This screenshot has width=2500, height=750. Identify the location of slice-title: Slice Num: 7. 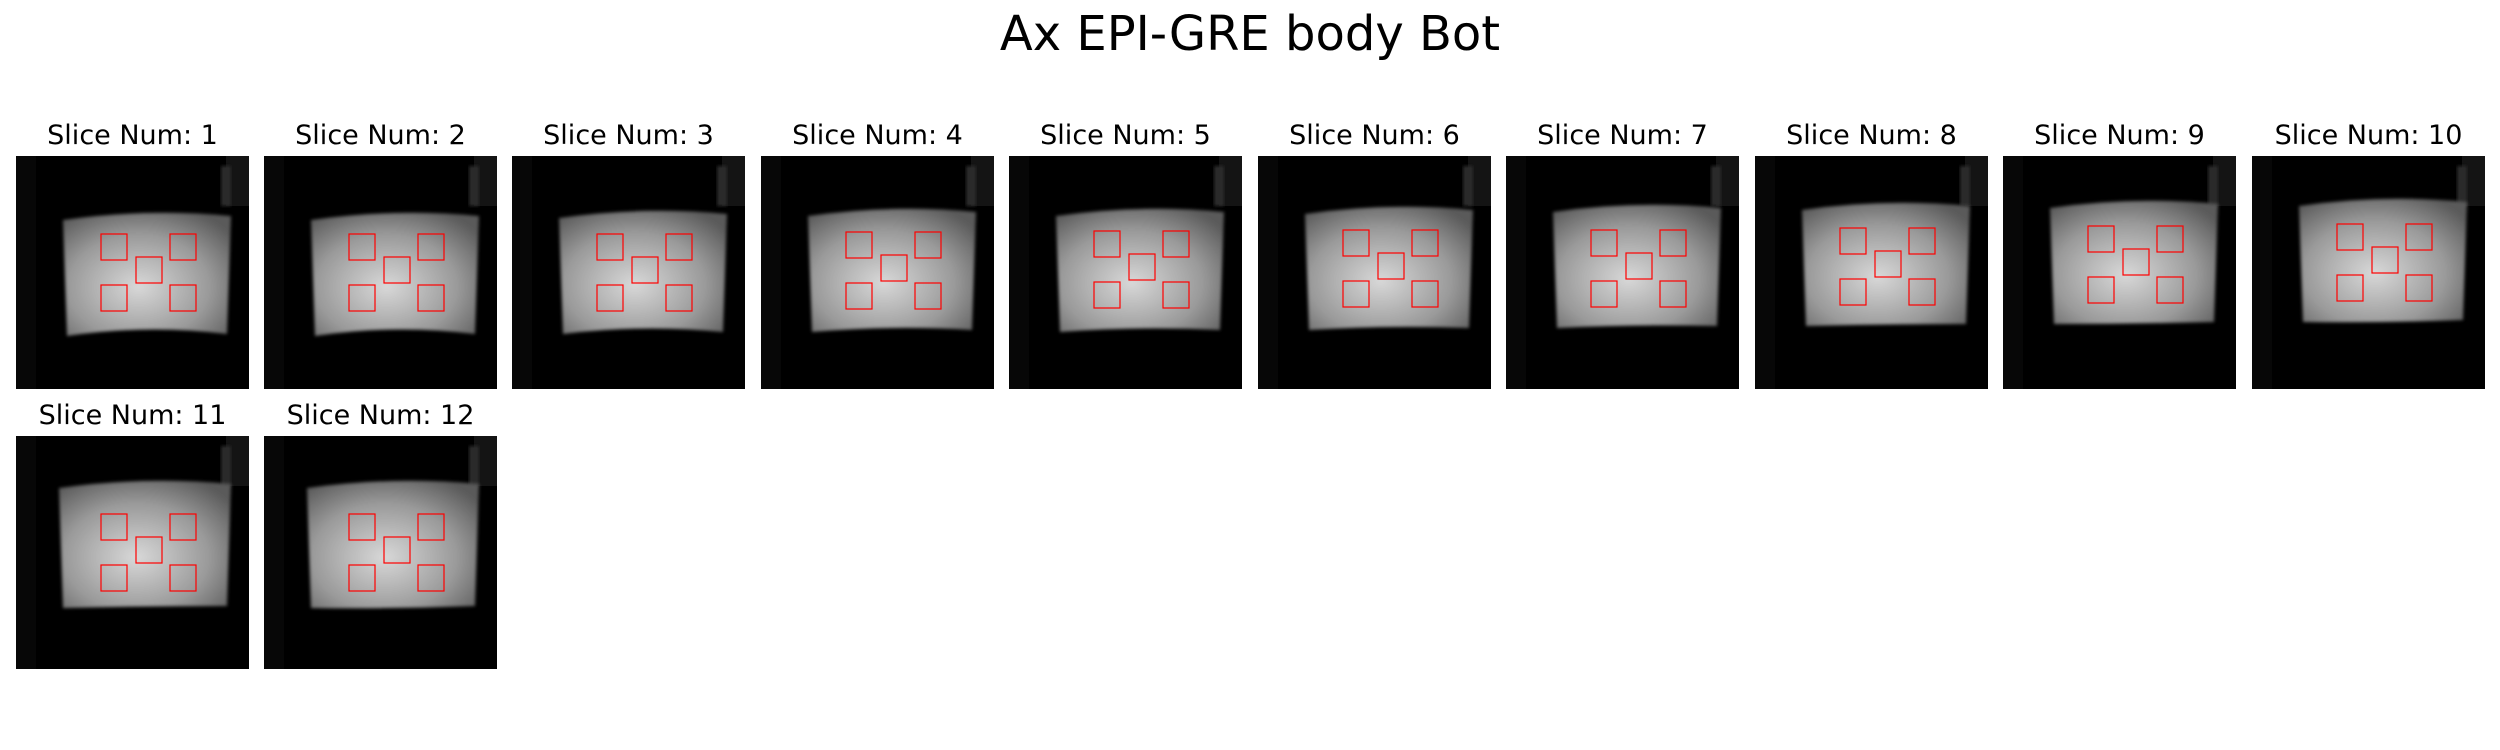
(1622, 135).